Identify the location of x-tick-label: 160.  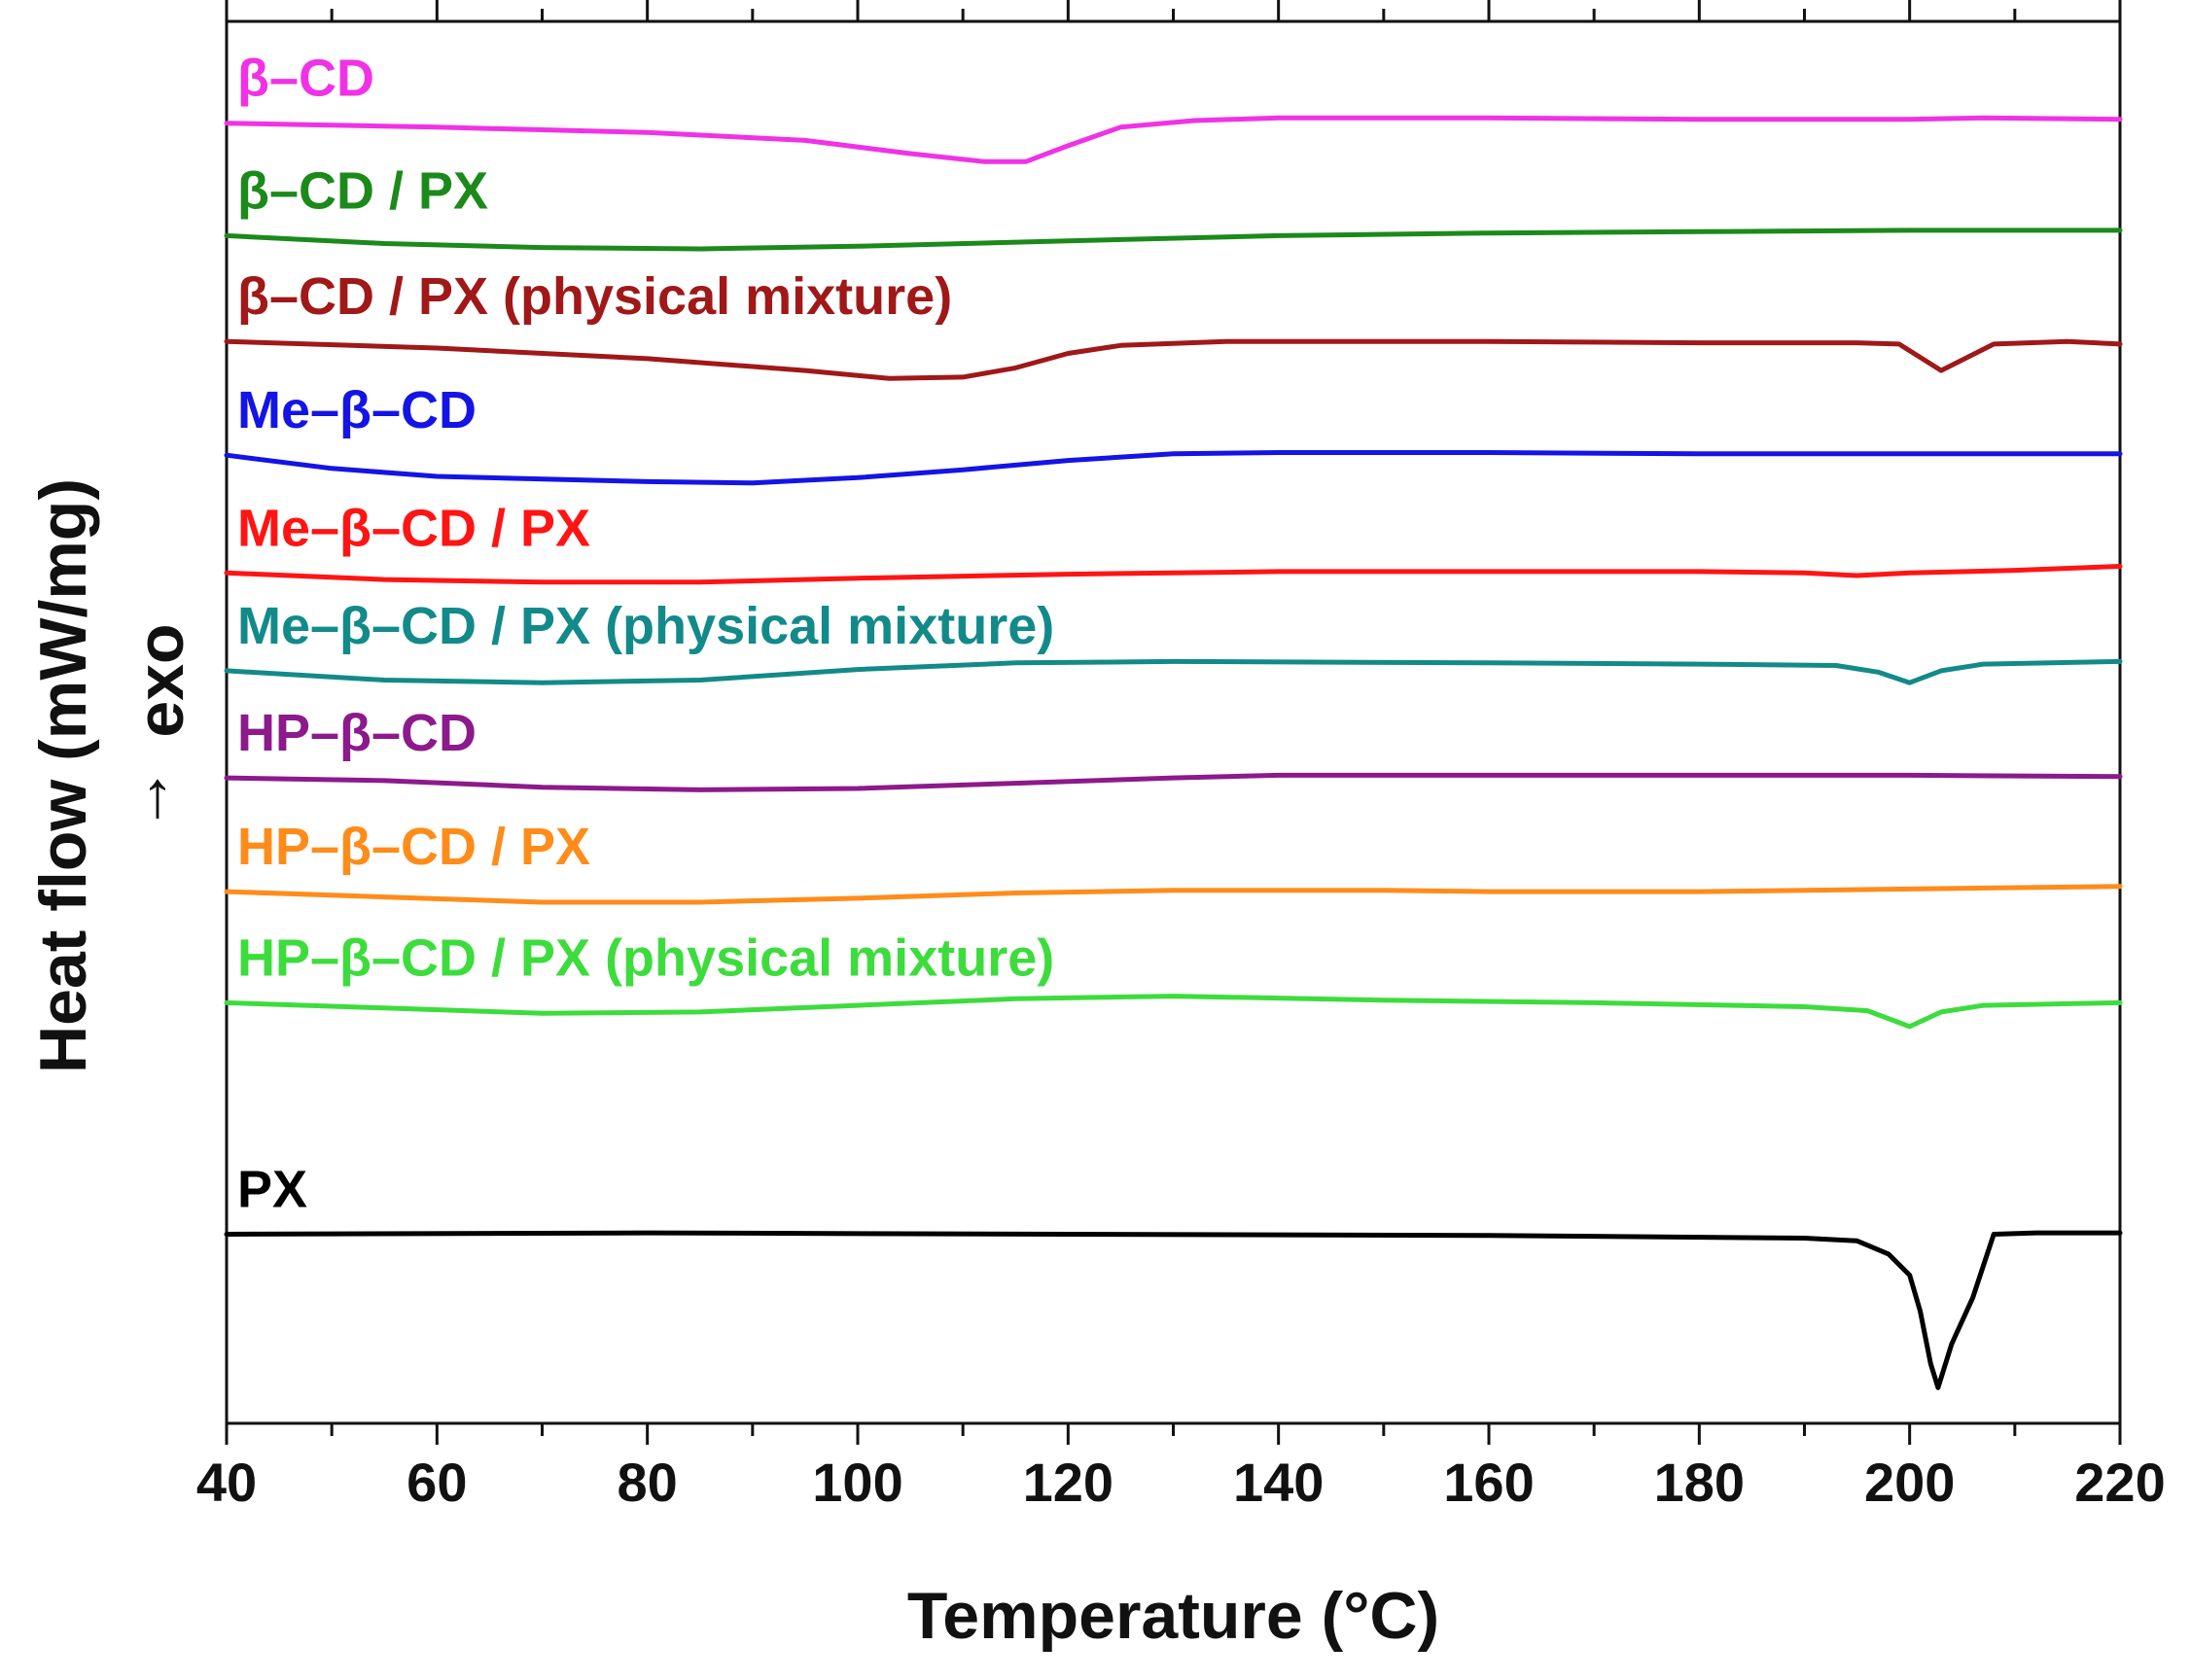
(1489, 1482).